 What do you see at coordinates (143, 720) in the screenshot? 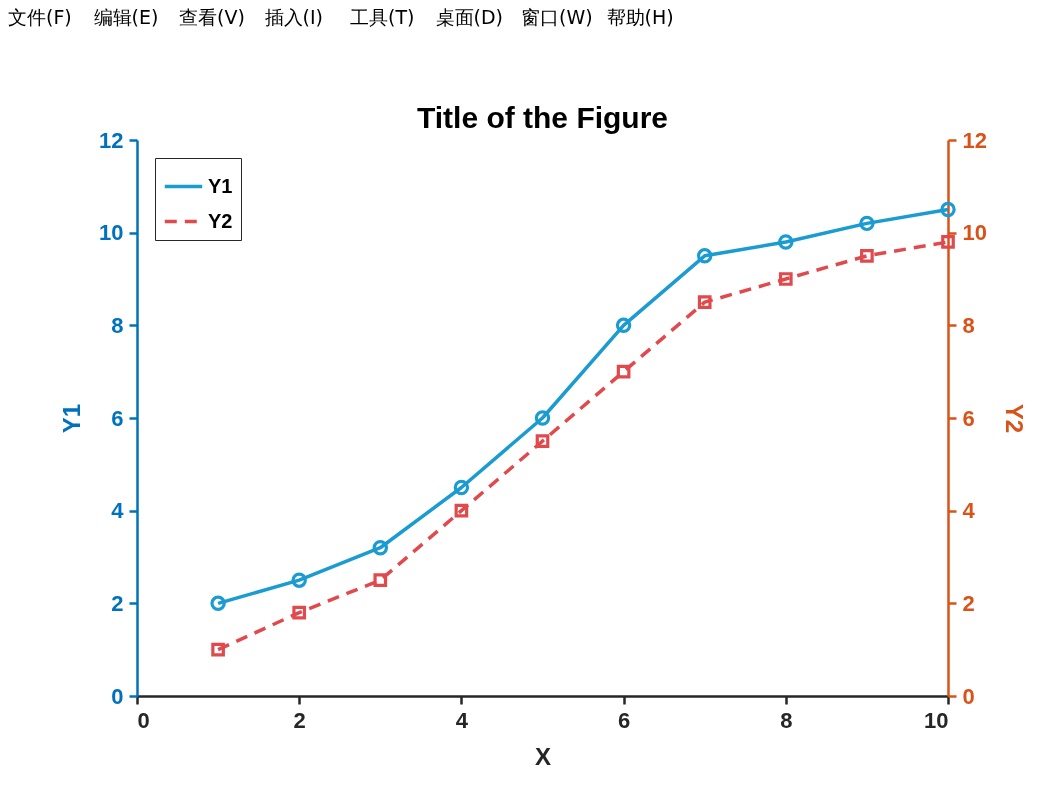
I see `x-tick-label: 0` at bounding box center [143, 720].